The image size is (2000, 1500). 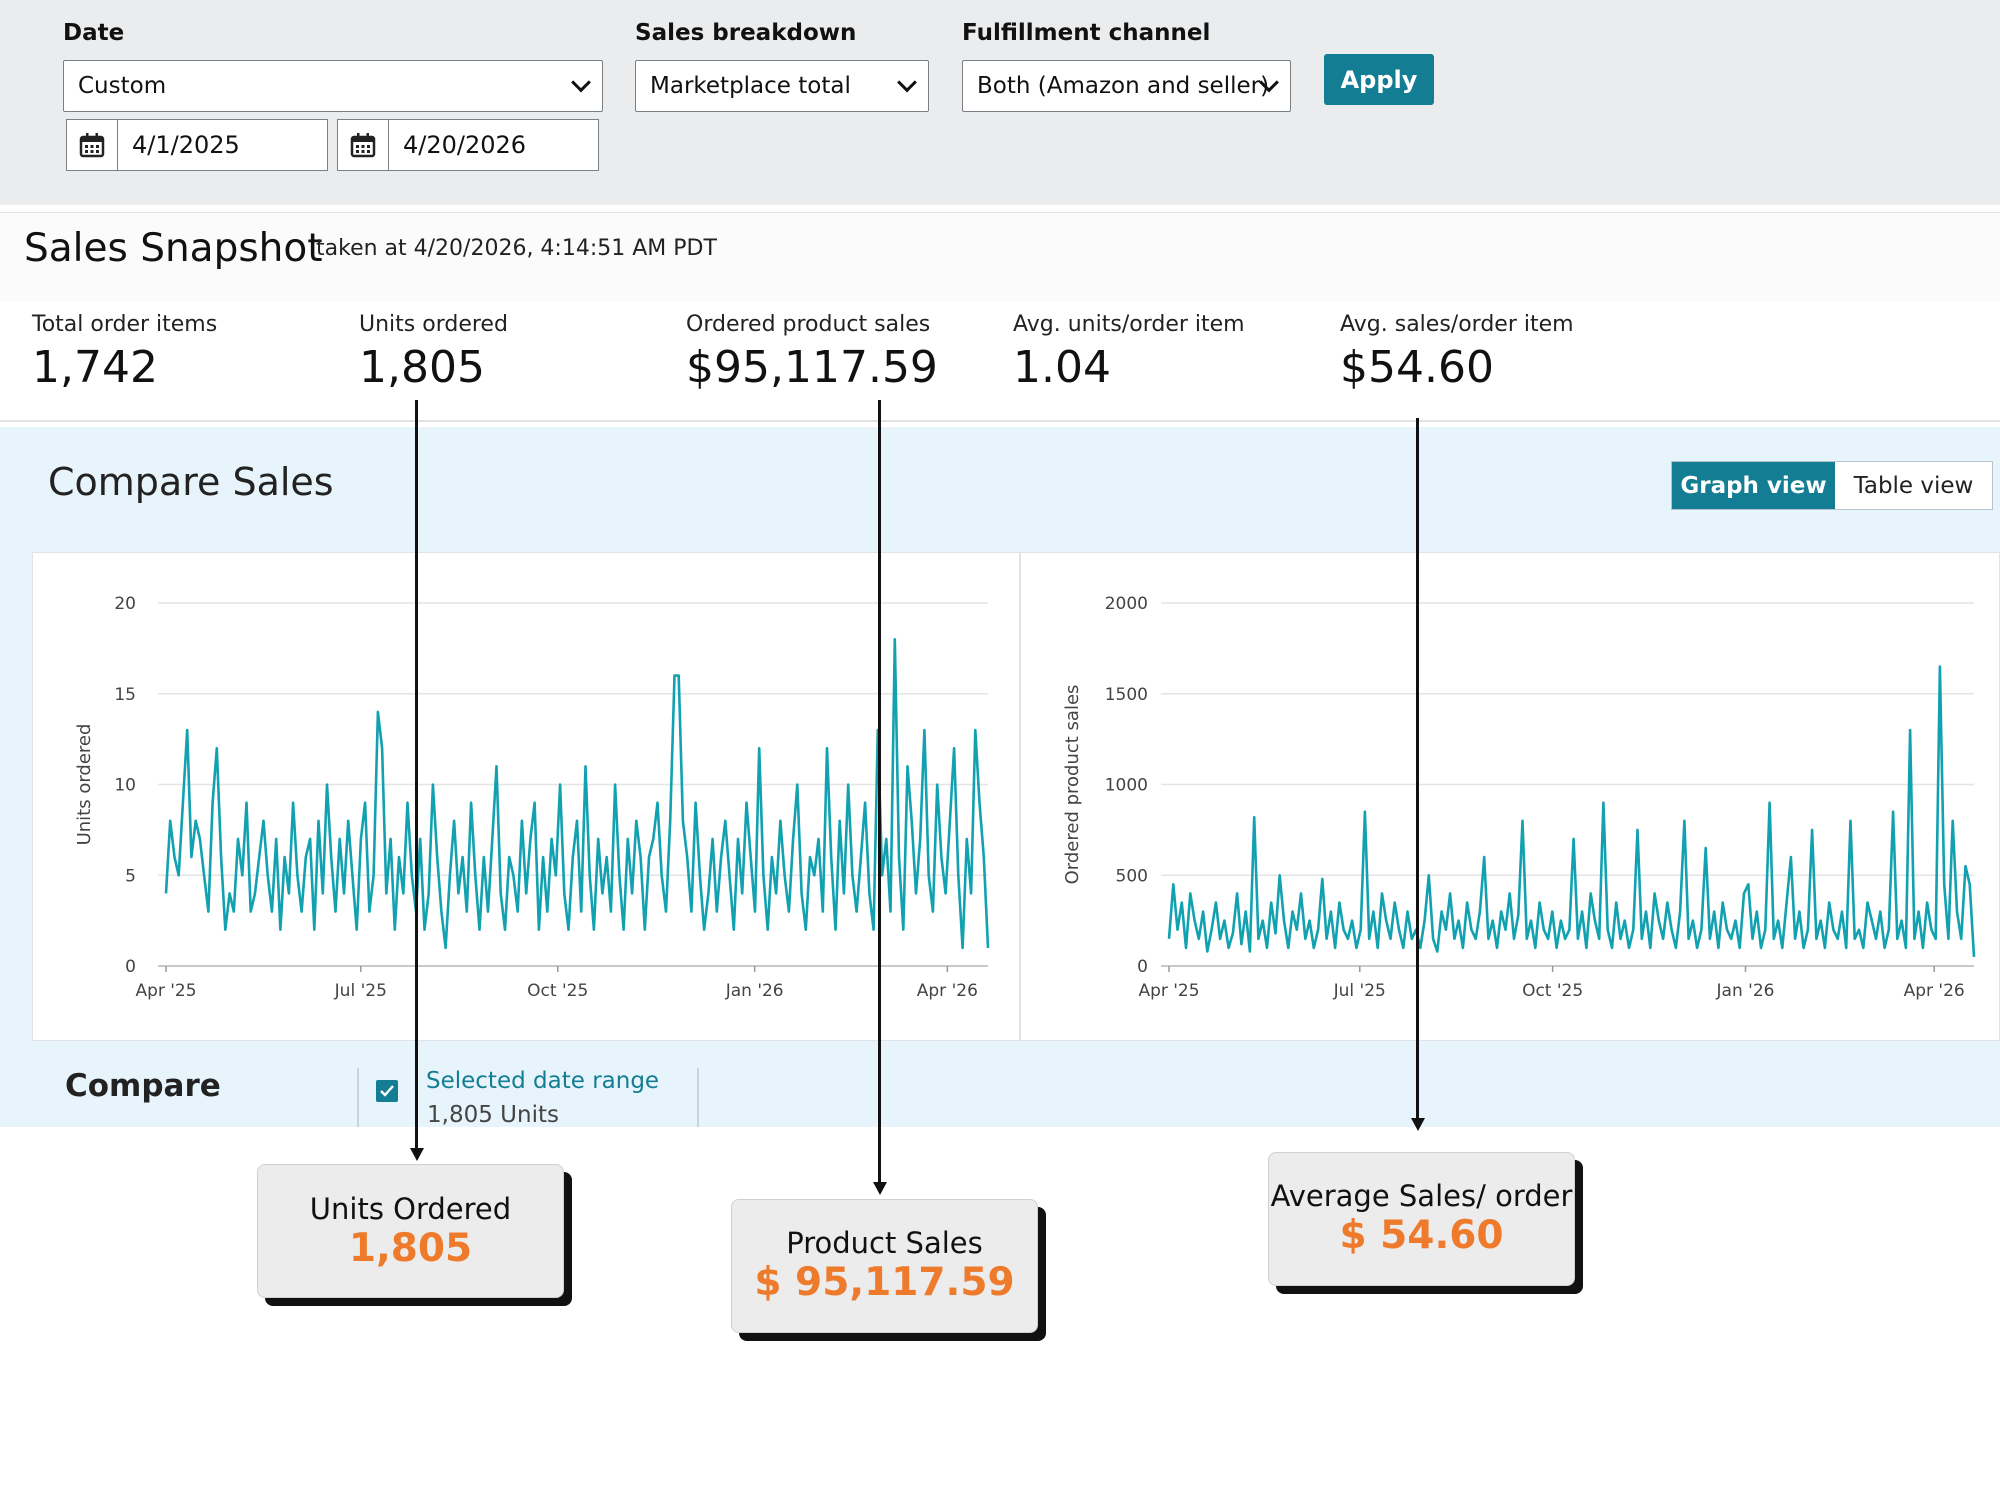 I want to click on sales-snapshot-title: Sales Snapshot, so click(x=173, y=248).